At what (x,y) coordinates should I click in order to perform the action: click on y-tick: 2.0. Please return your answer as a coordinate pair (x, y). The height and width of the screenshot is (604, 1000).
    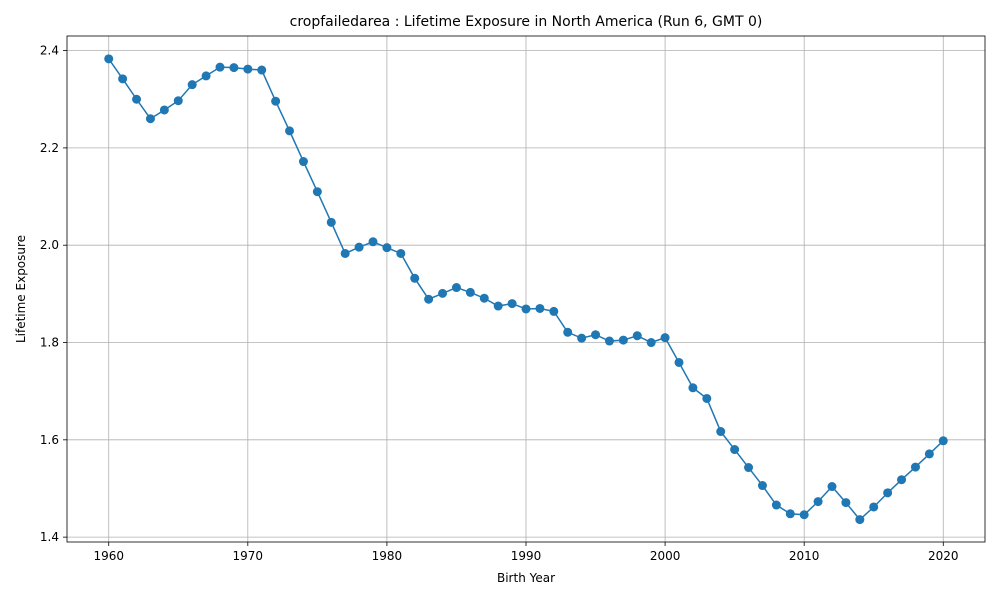
    Looking at the image, I should click on (53, 245).